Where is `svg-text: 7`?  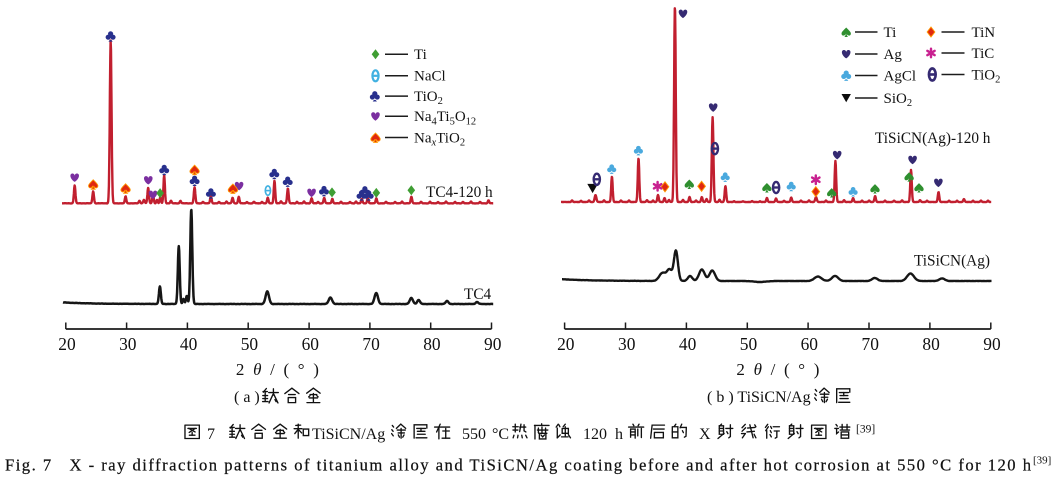
svg-text: 7 is located at coordinates (211, 434).